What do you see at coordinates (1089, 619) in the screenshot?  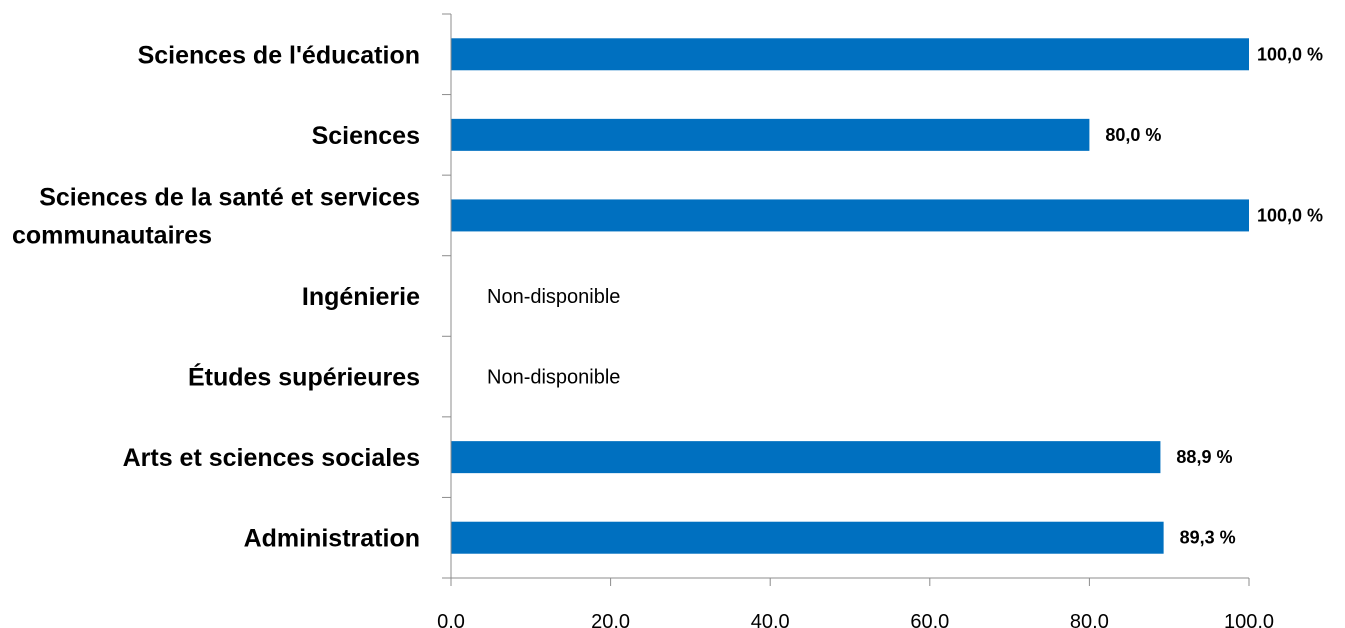 I see `x-tick-label: 80,0` at bounding box center [1089, 619].